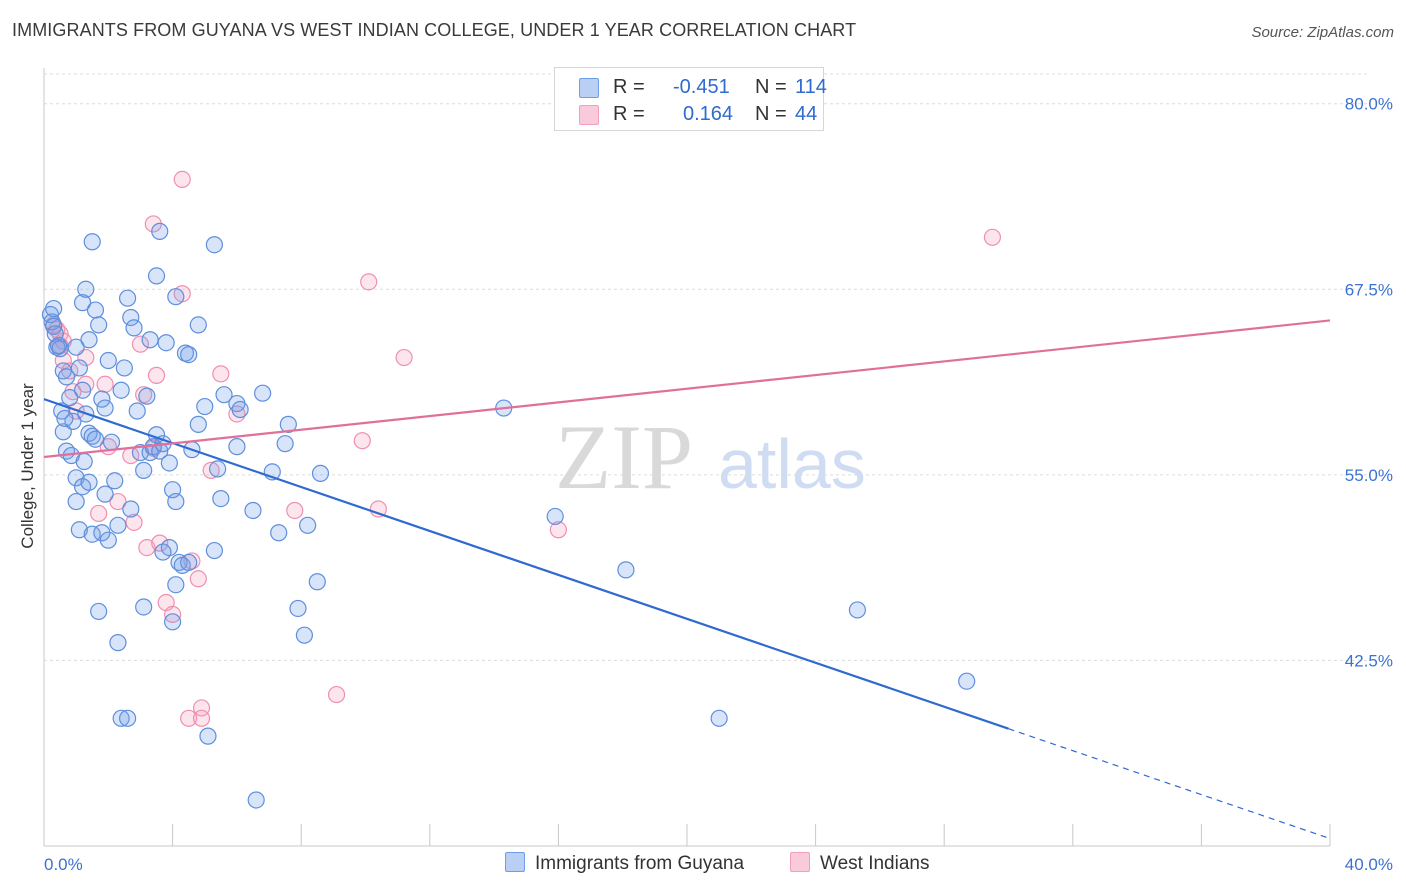 Image resolution: width=1406 pixels, height=892 pixels. I want to click on watermark-atlas: atlas, so click(792, 464).